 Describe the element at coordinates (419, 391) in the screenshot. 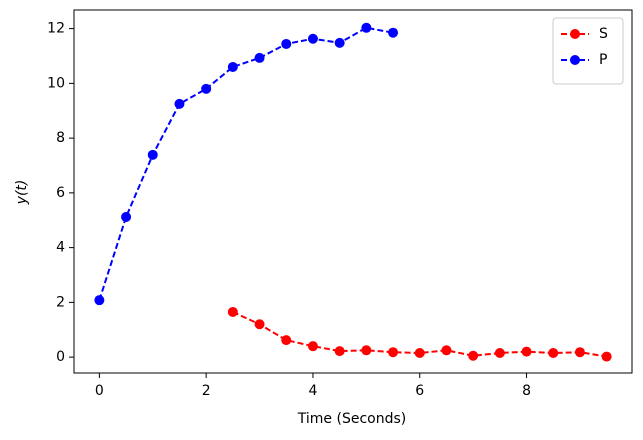

I see `x-tick-label: 6` at that location.